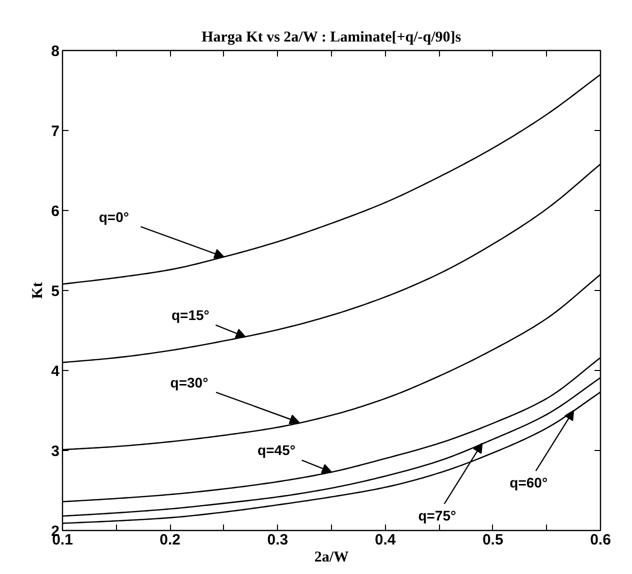  What do you see at coordinates (385, 540) in the screenshot?
I see `x-tick-label: 0.4` at bounding box center [385, 540].